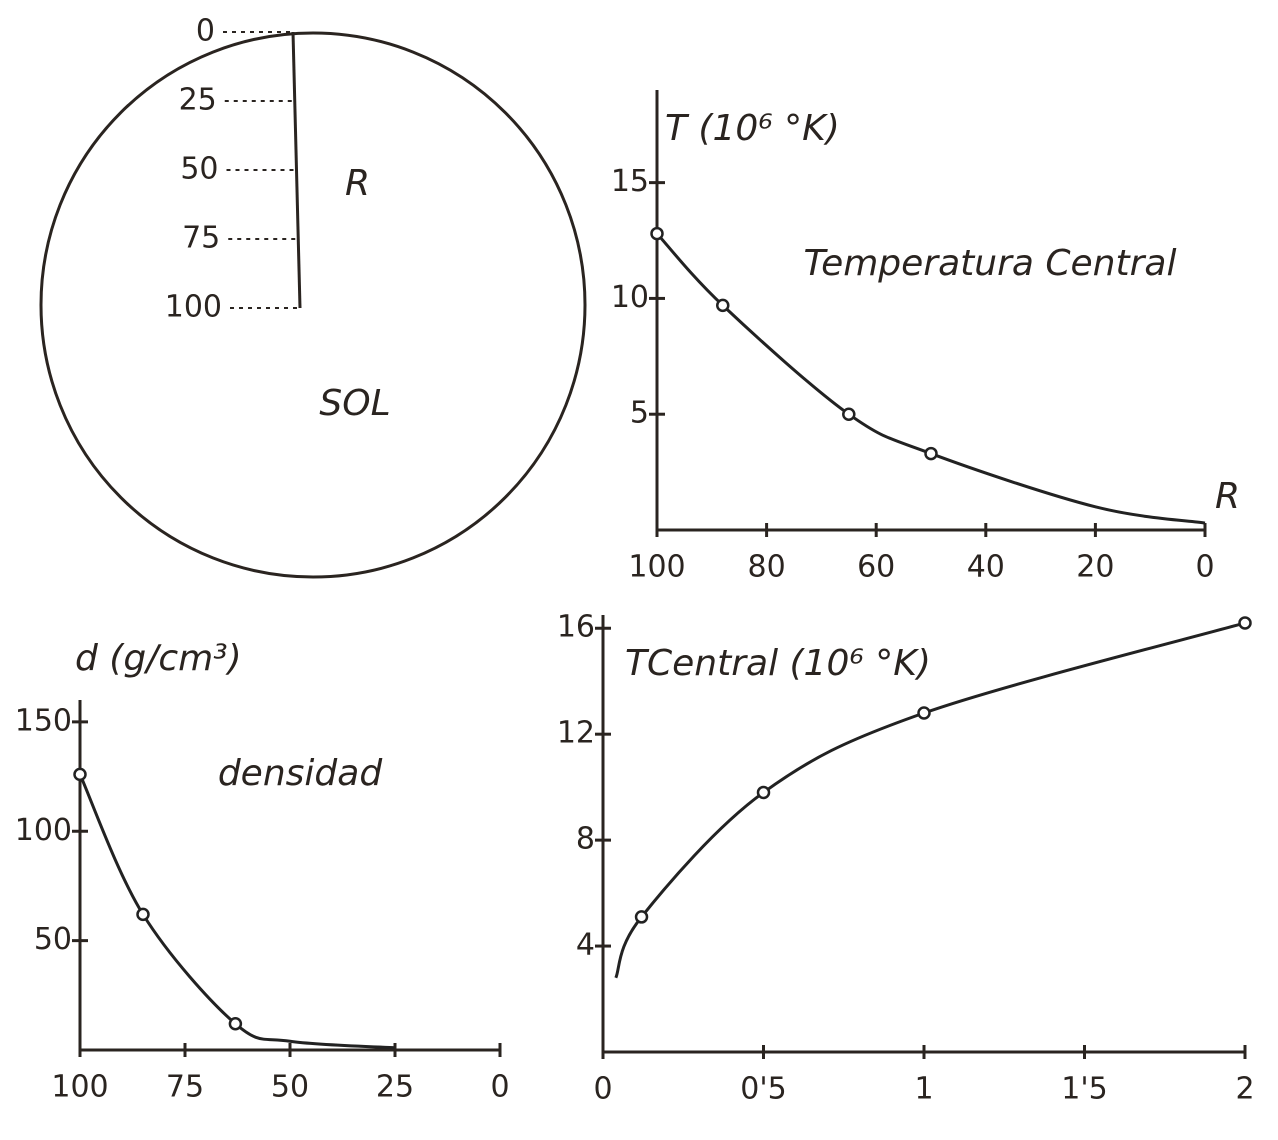 The width and height of the screenshot is (1278, 1140). I want to click on y-tick-label: 150, so click(43, 720).